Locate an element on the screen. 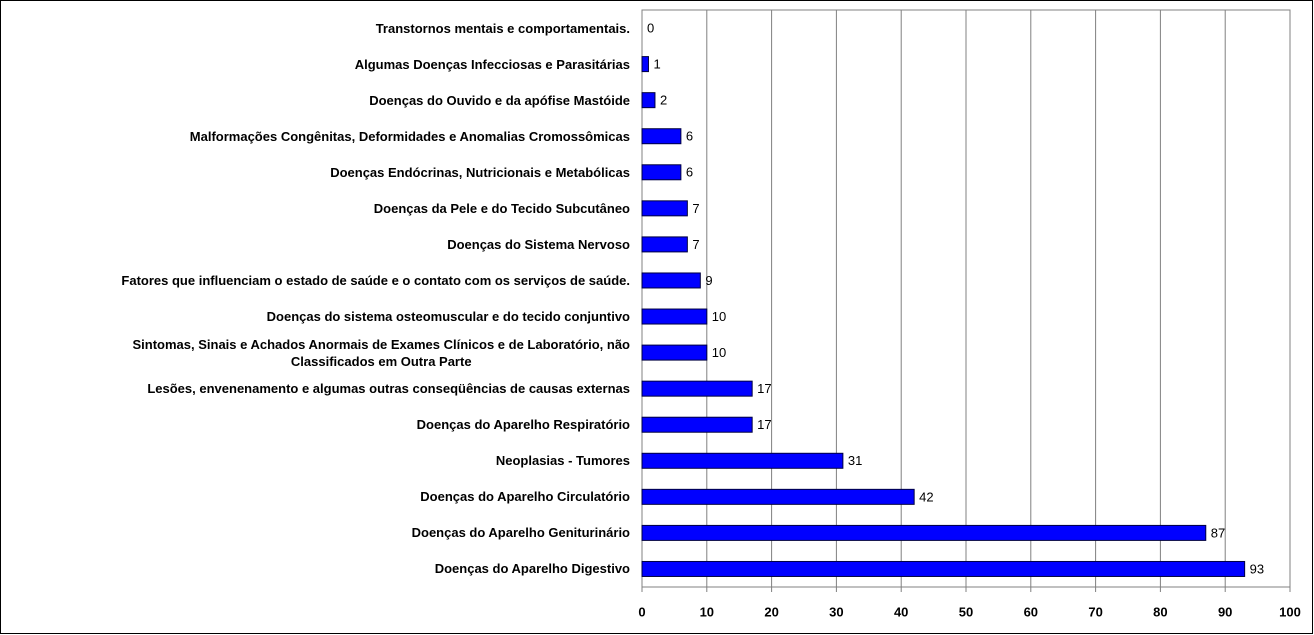  y-tick-label-box: Doenças do Sistema Nervoso is located at coordinates (315, 244).